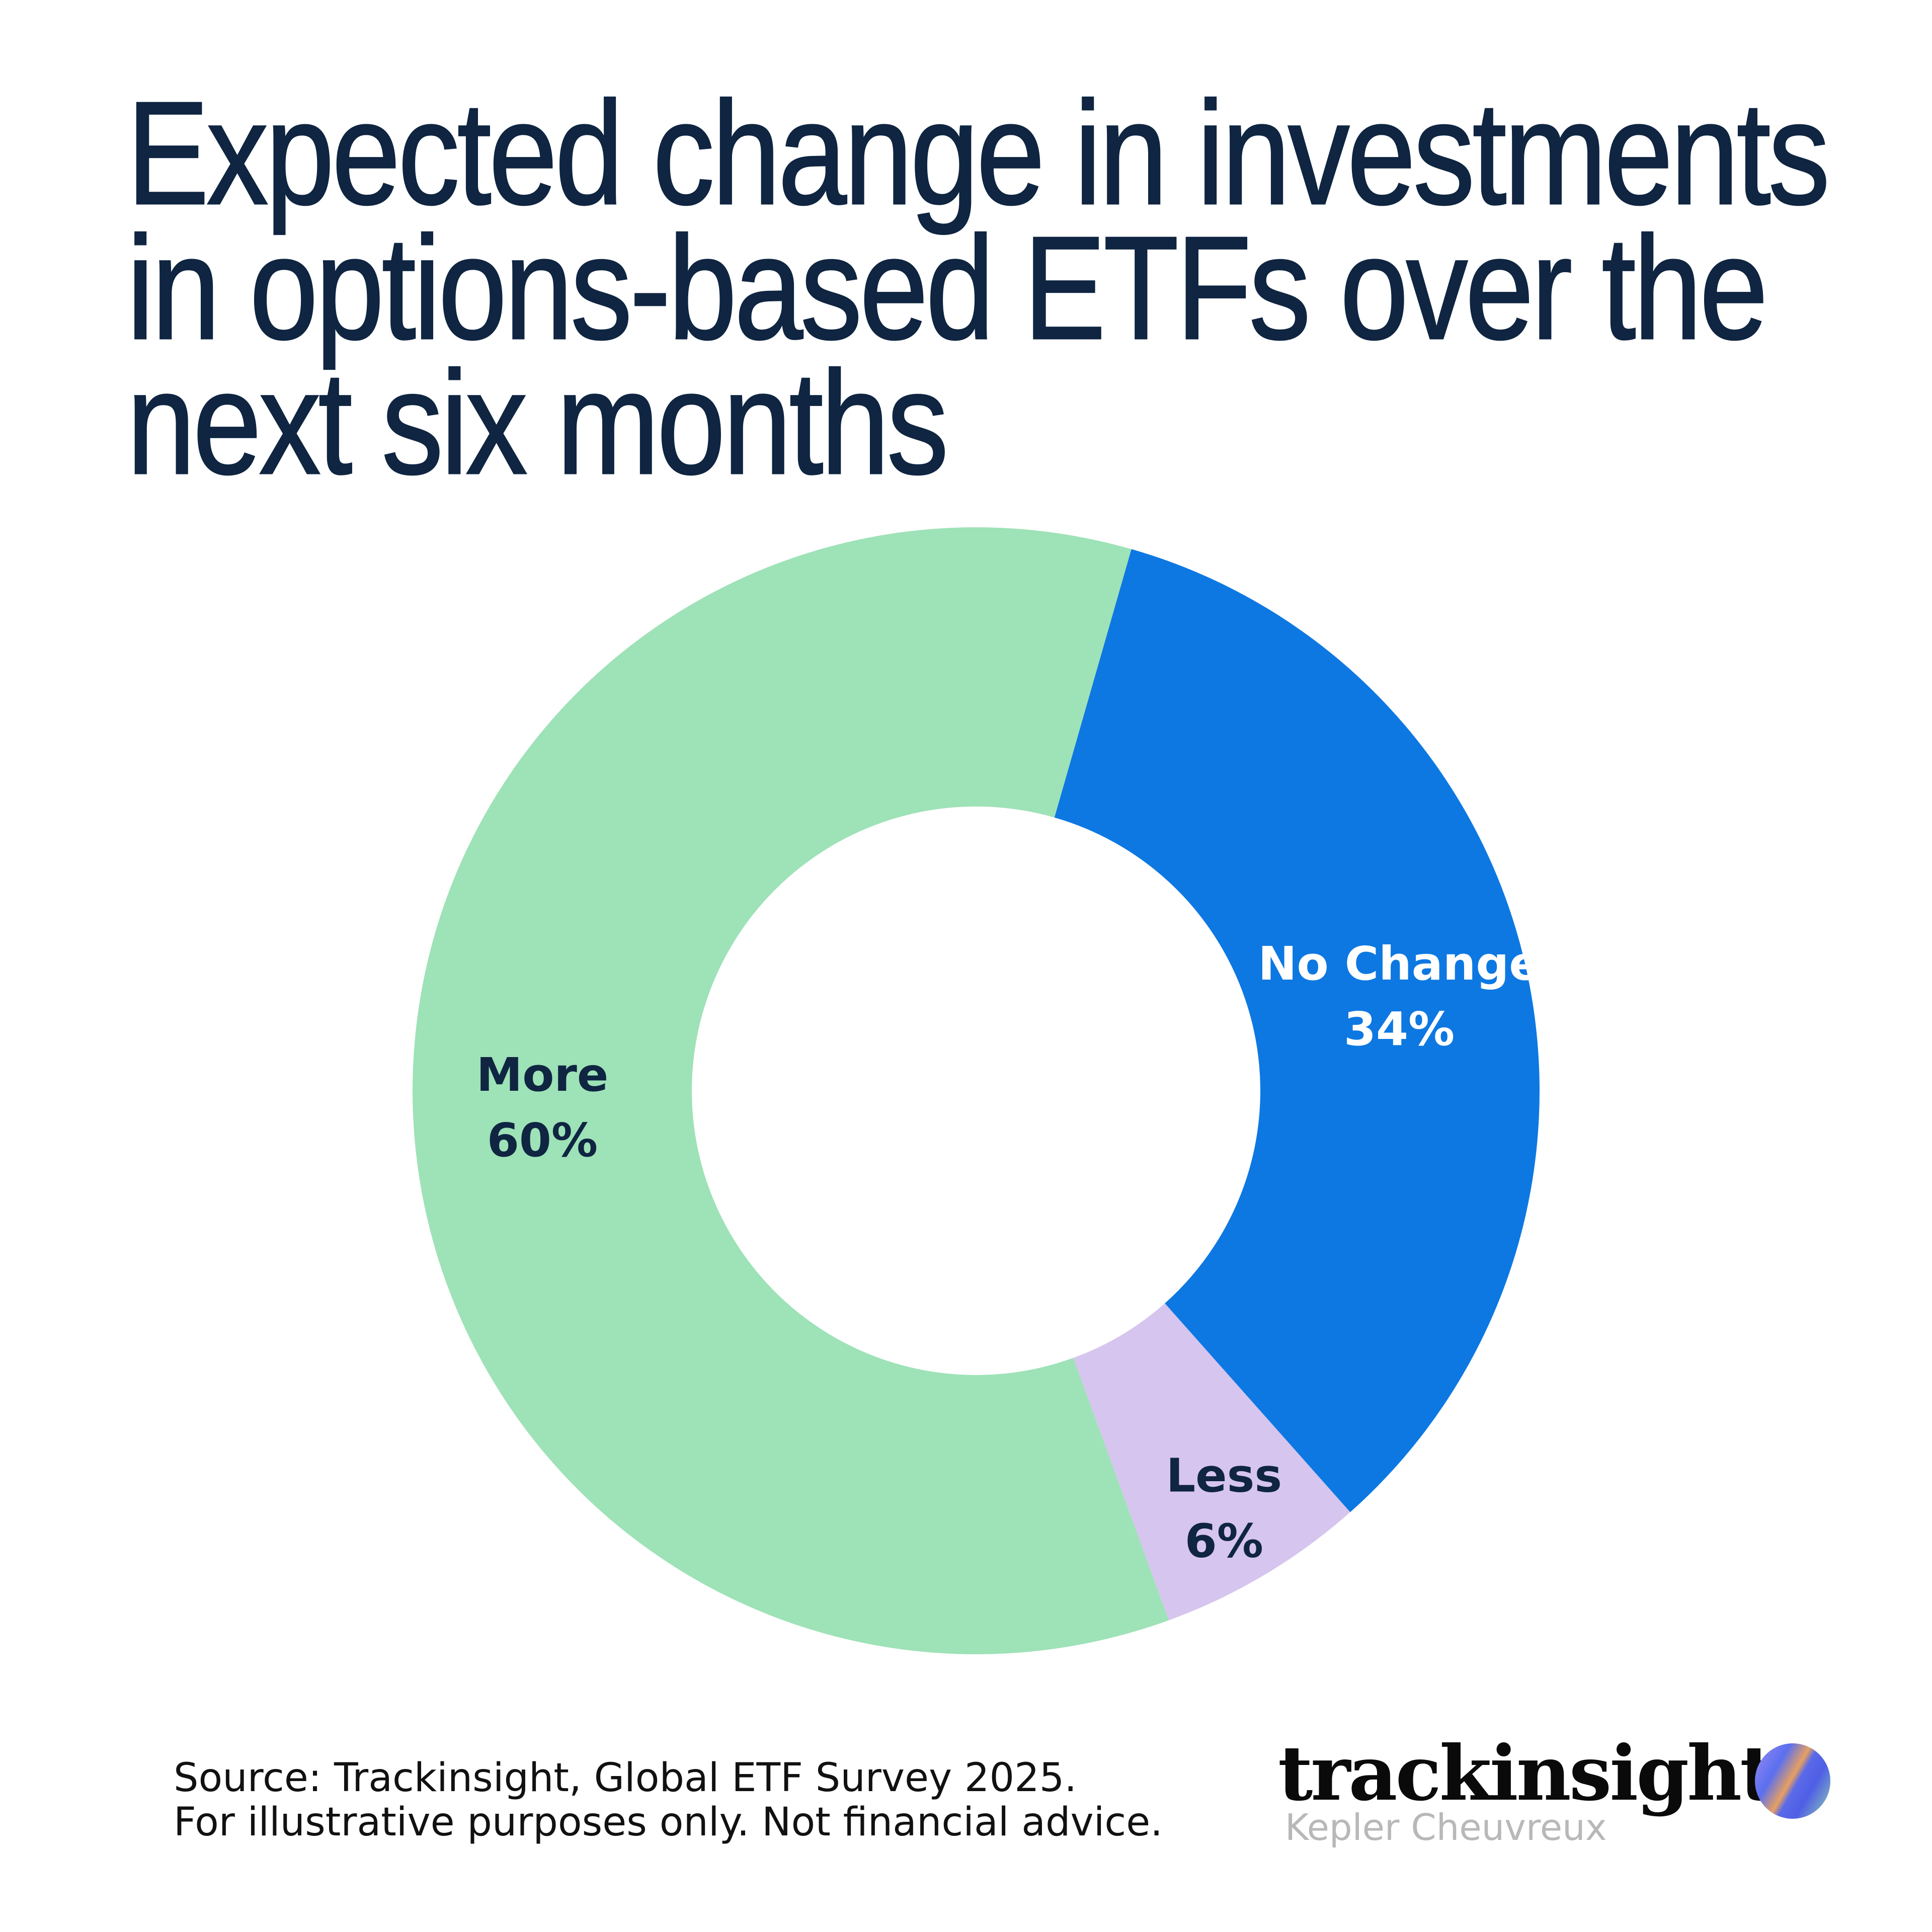 The height and width of the screenshot is (1932, 1932). I want to click on brand-name: trackinsight, so click(1526, 1774).